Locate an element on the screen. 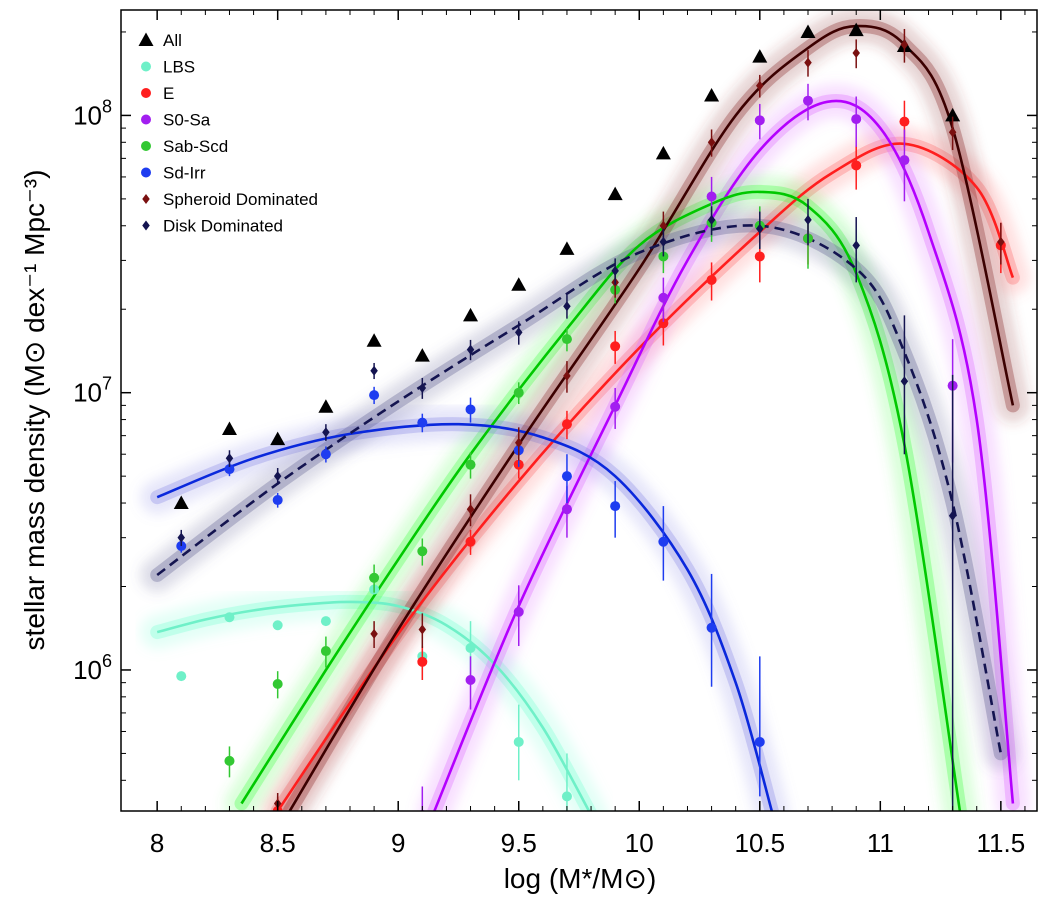  y-tick-label: 10⁸ is located at coordinates (92, 113).